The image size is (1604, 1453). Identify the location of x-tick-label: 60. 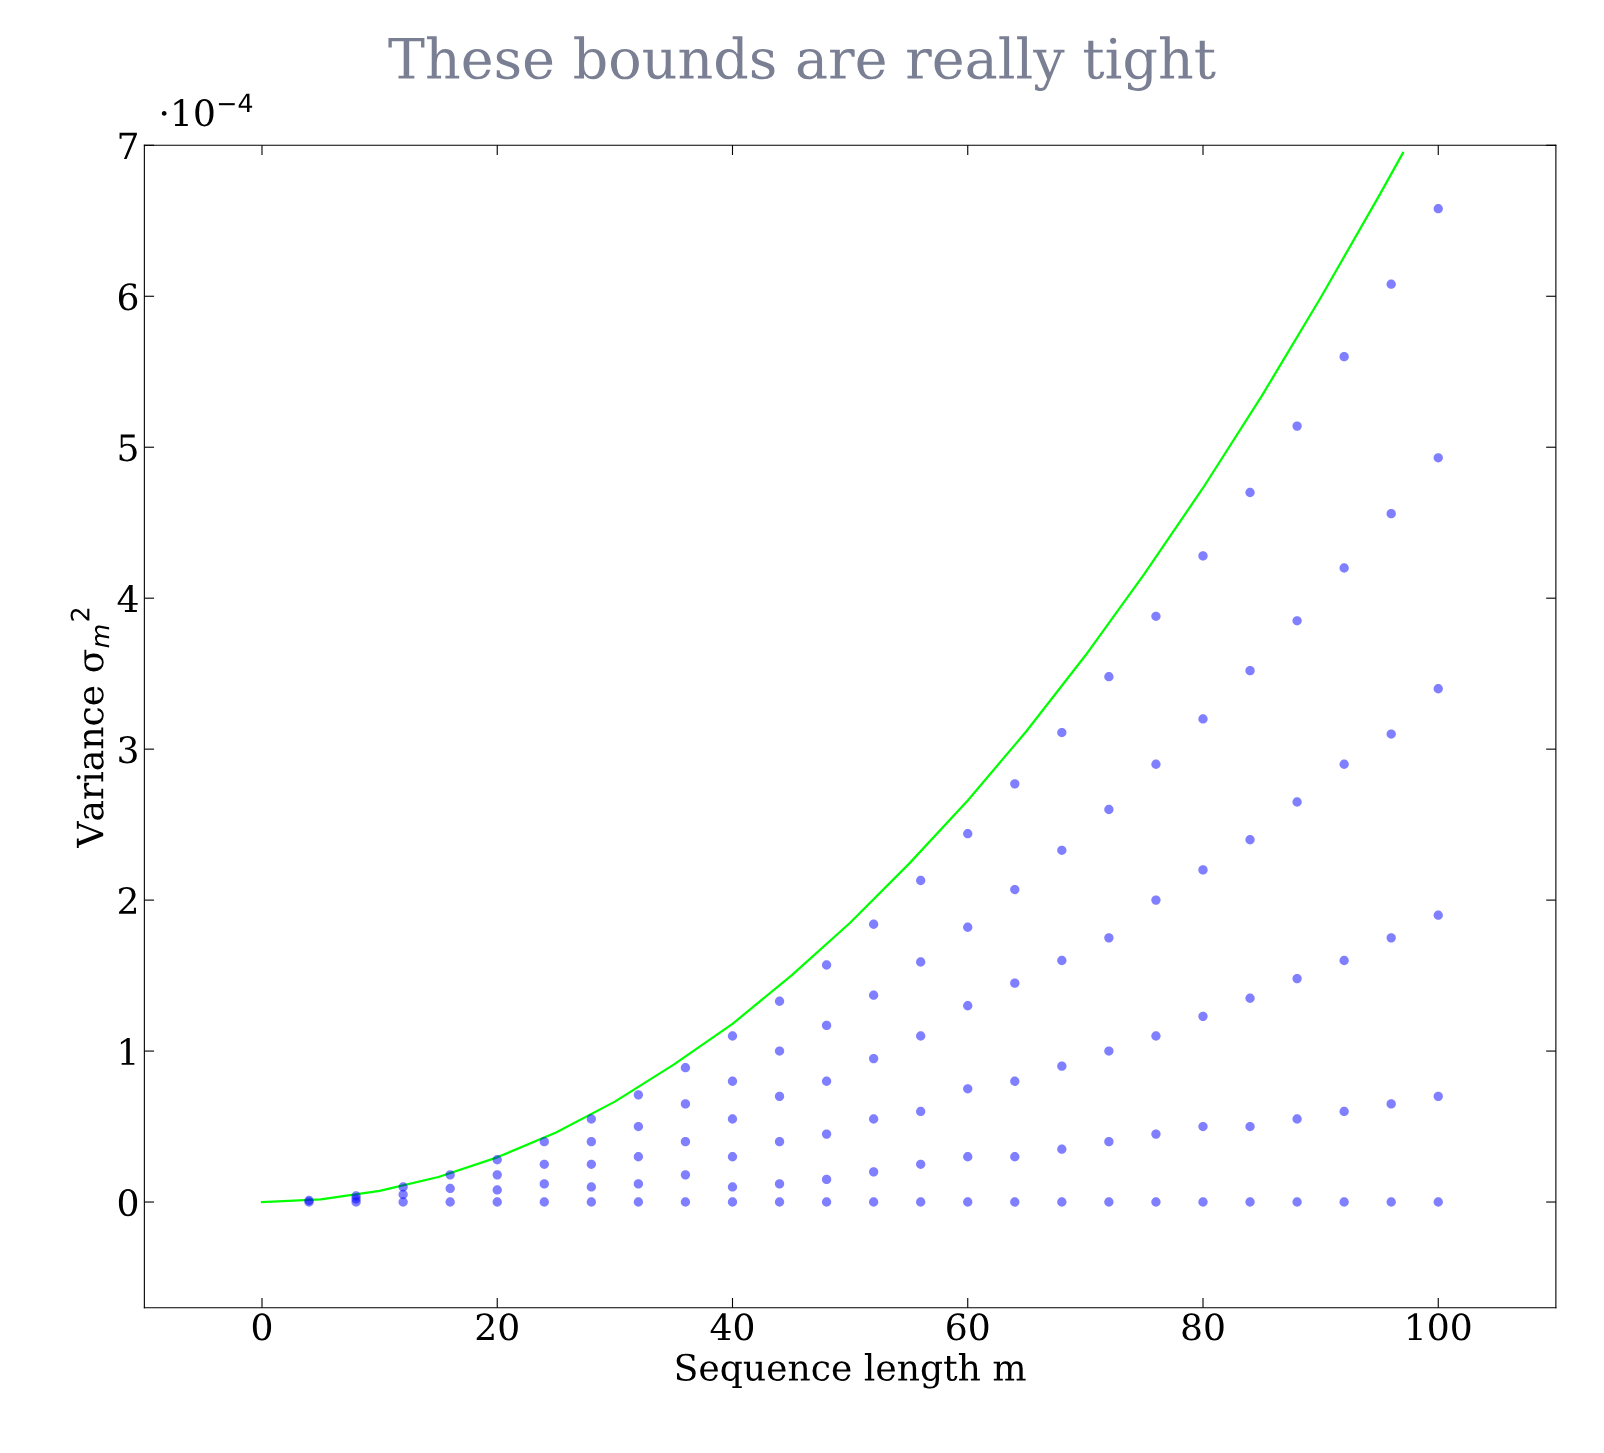
(968, 1327).